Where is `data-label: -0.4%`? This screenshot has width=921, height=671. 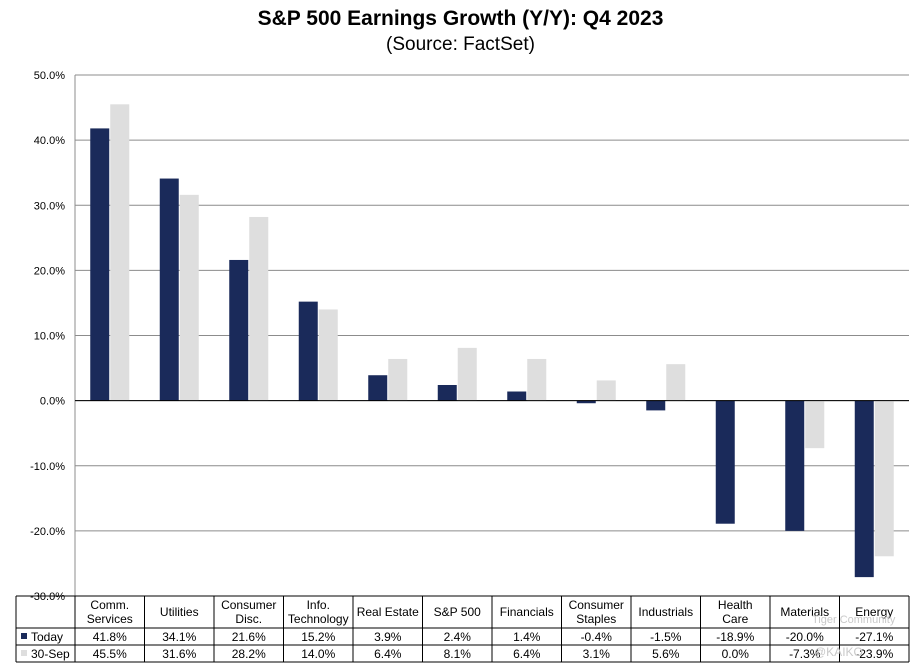 data-label: -0.4% is located at coordinates (597, 637).